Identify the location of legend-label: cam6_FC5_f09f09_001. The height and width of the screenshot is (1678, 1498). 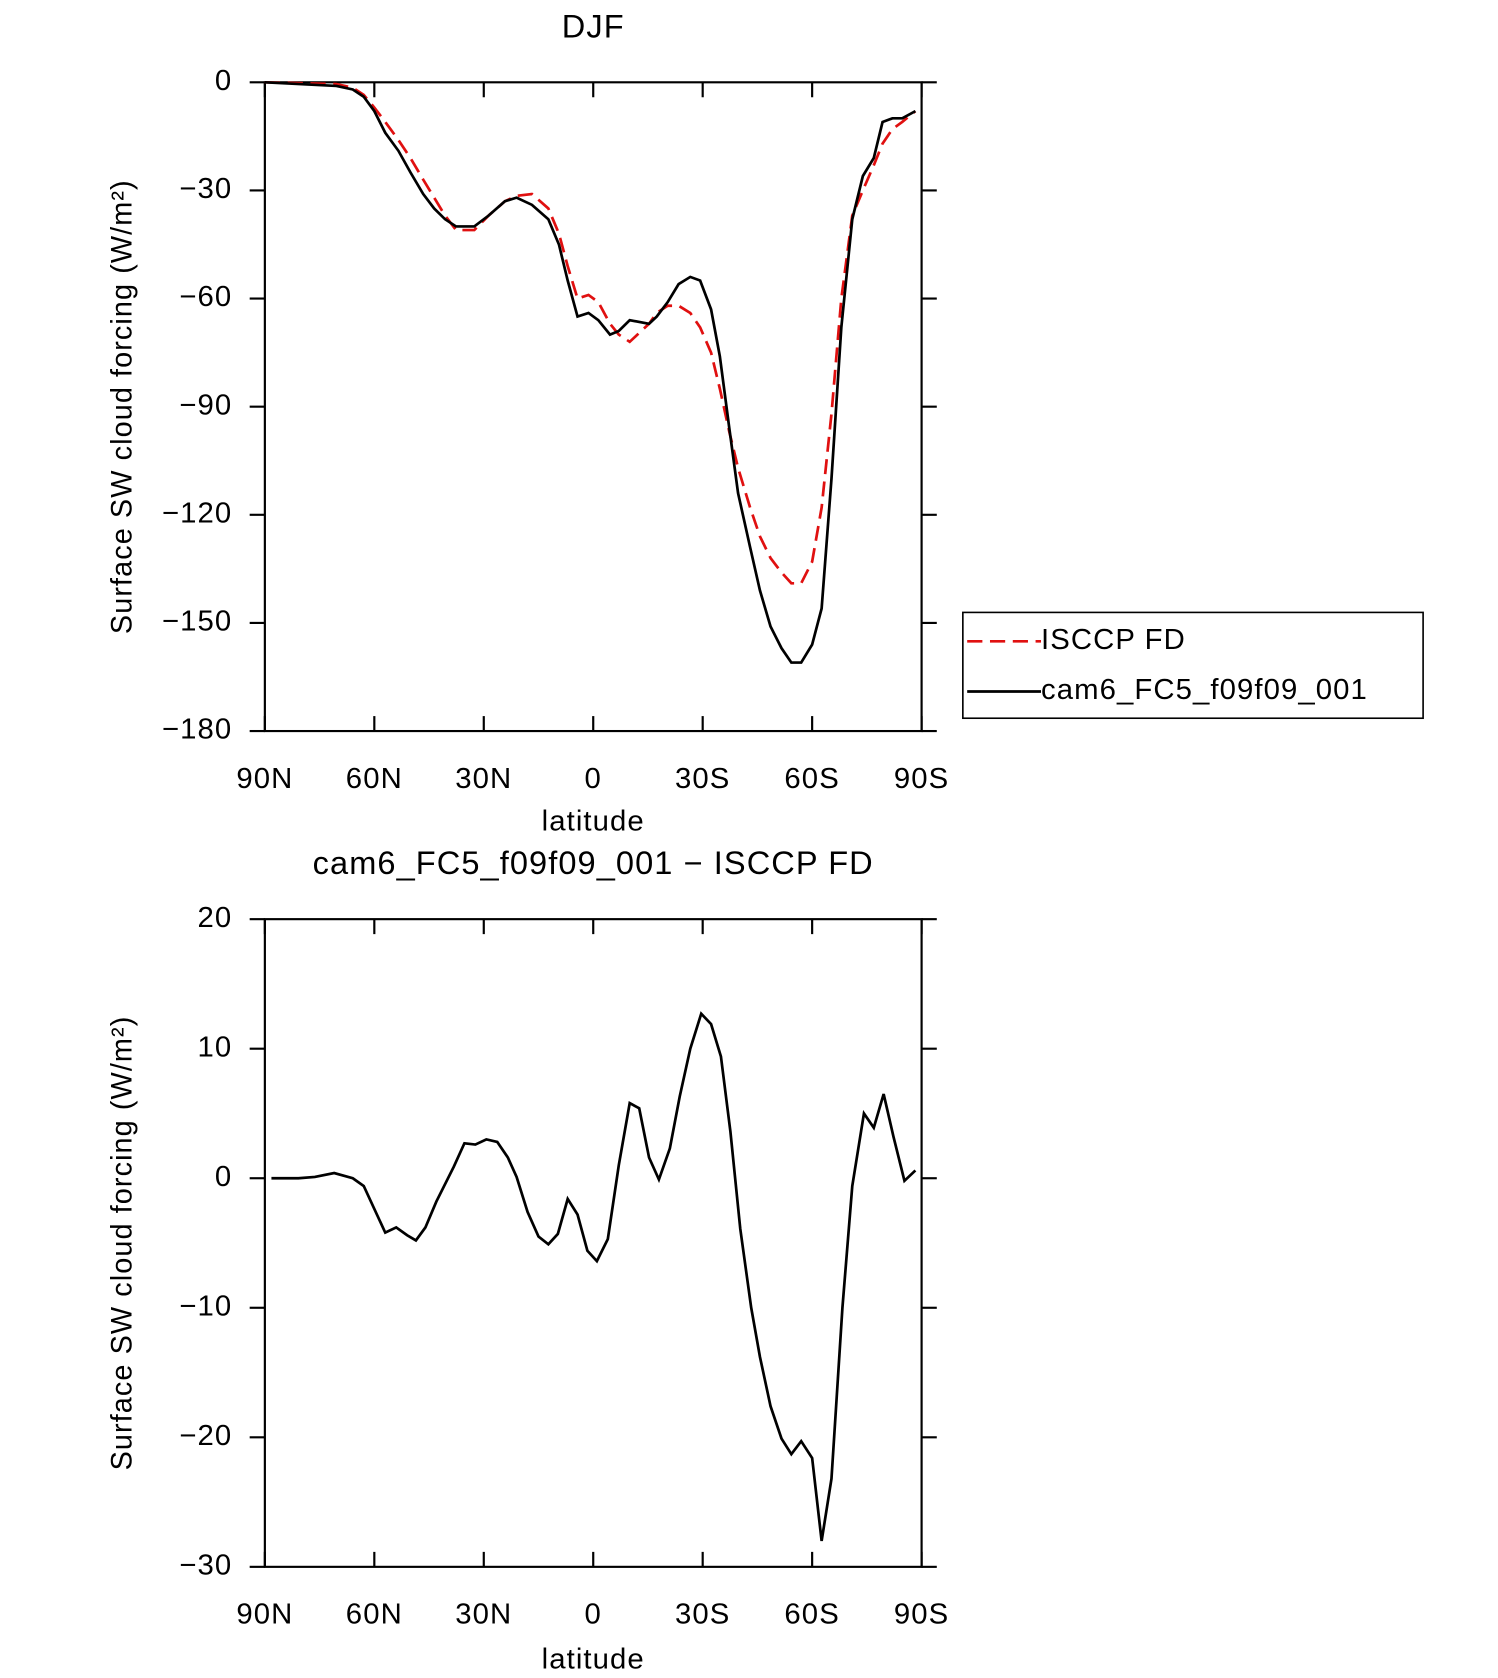
(1204, 690).